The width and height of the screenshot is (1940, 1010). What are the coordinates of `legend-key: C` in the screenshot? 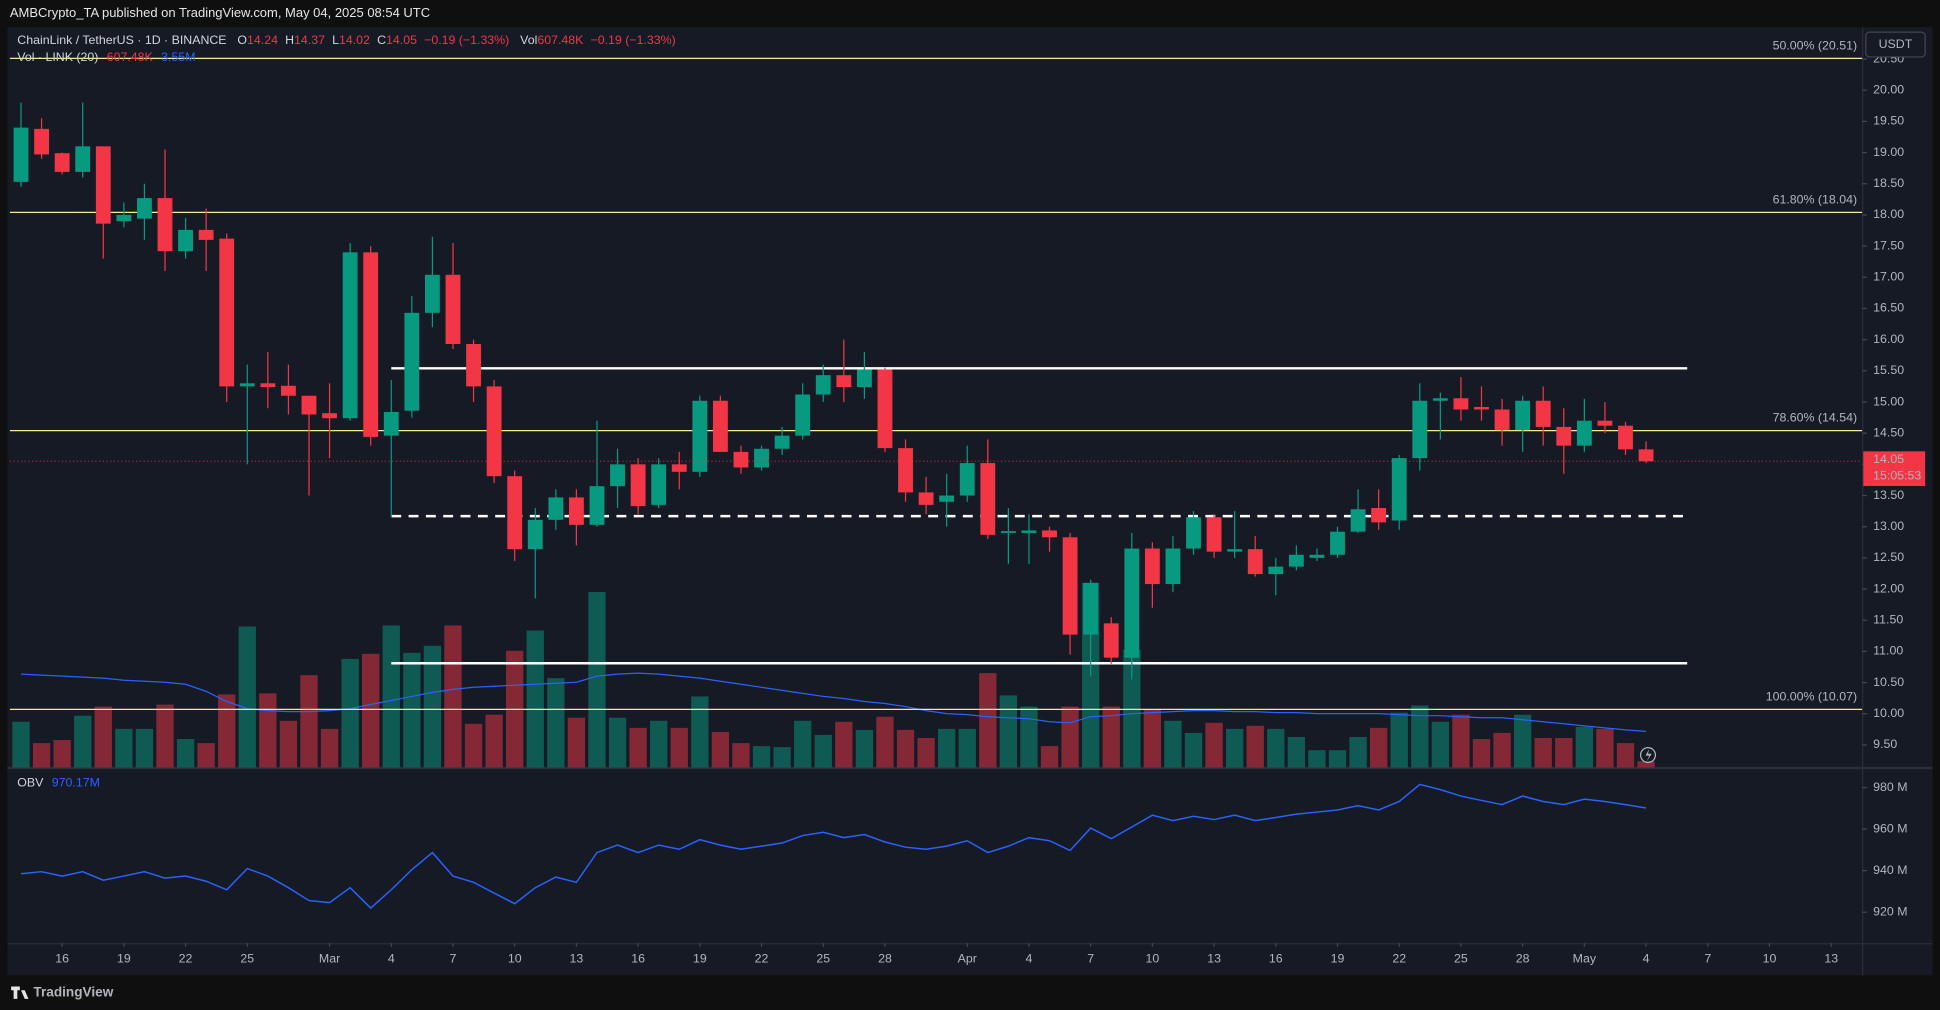 It's located at (381, 40).